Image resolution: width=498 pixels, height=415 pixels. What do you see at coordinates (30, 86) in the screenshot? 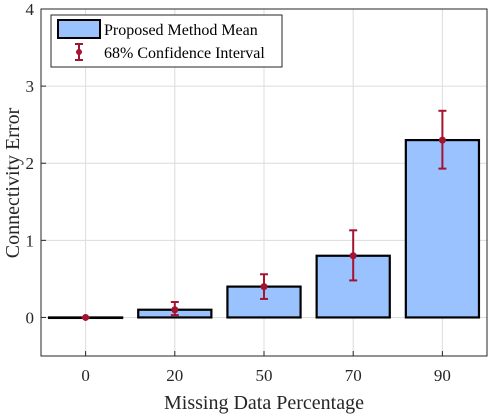
I see `y-tick-label: 3` at bounding box center [30, 86].